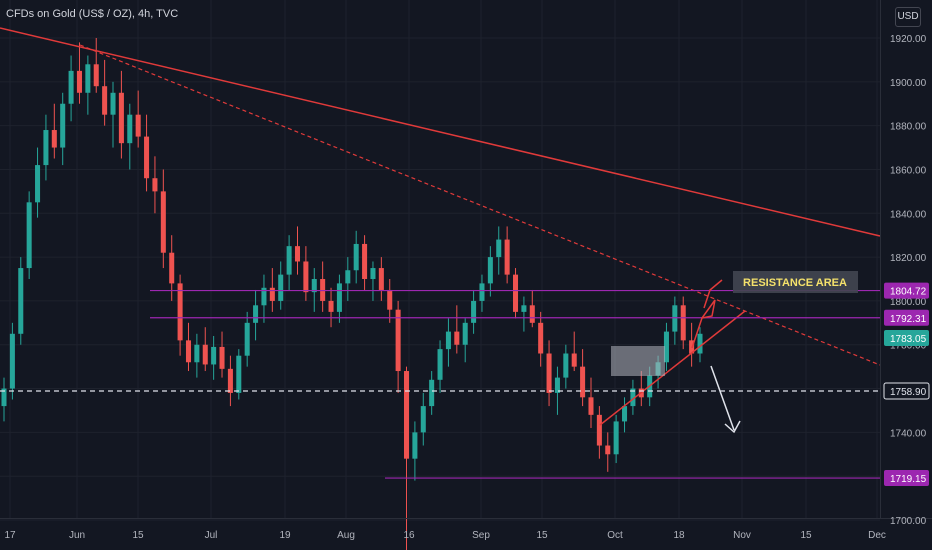 The width and height of the screenshot is (932, 550). What do you see at coordinates (908, 392) in the screenshot?
I see `price-badge-label: 1758.90` at bounding box center [908, 392].